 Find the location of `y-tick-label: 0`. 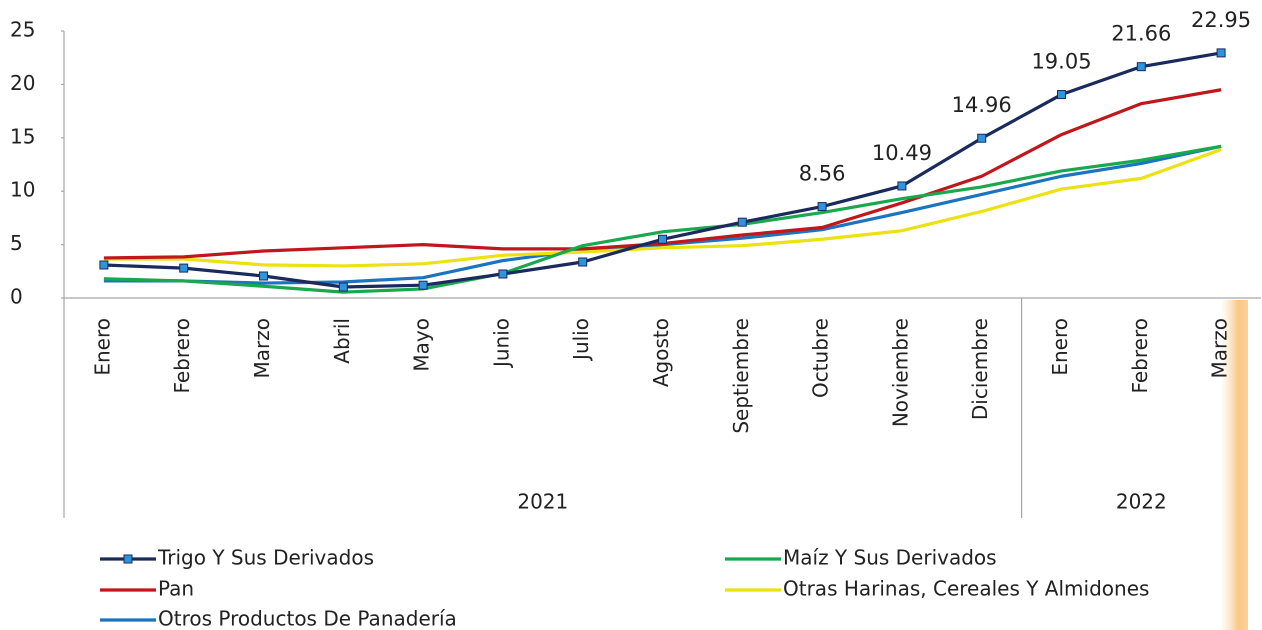

y-tick-label: 0 is located at coordinates (16, 297).